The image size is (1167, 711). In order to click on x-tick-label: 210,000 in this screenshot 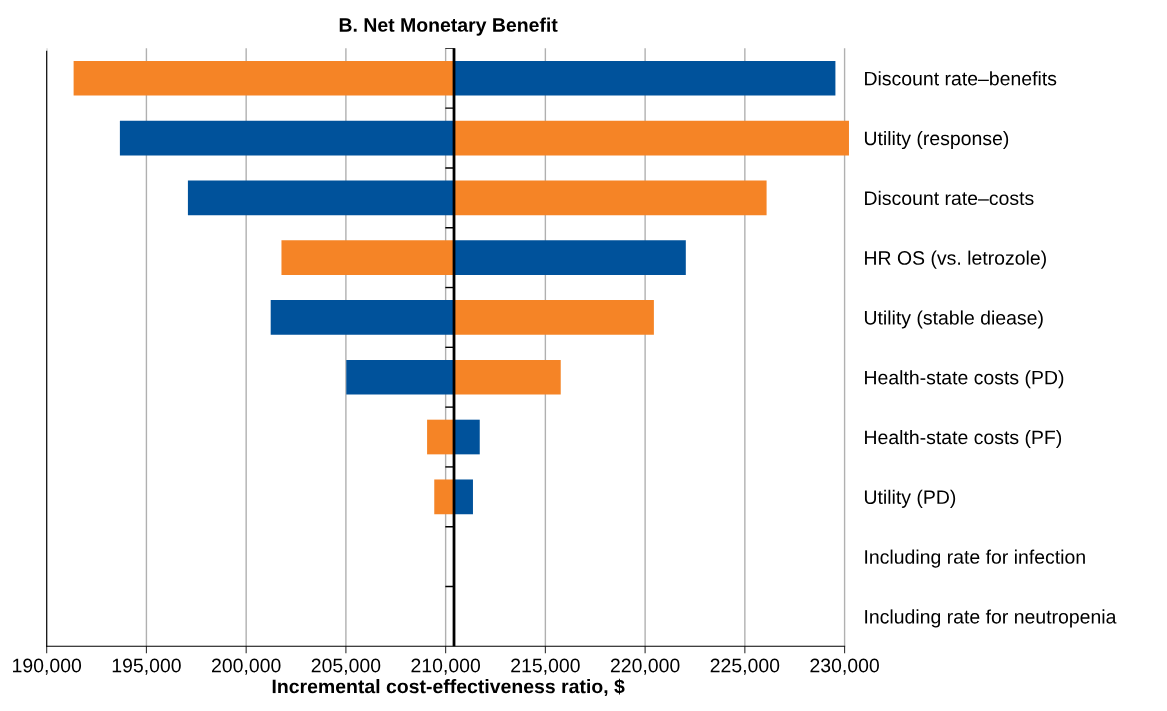, I will do `click(446, 666)`.